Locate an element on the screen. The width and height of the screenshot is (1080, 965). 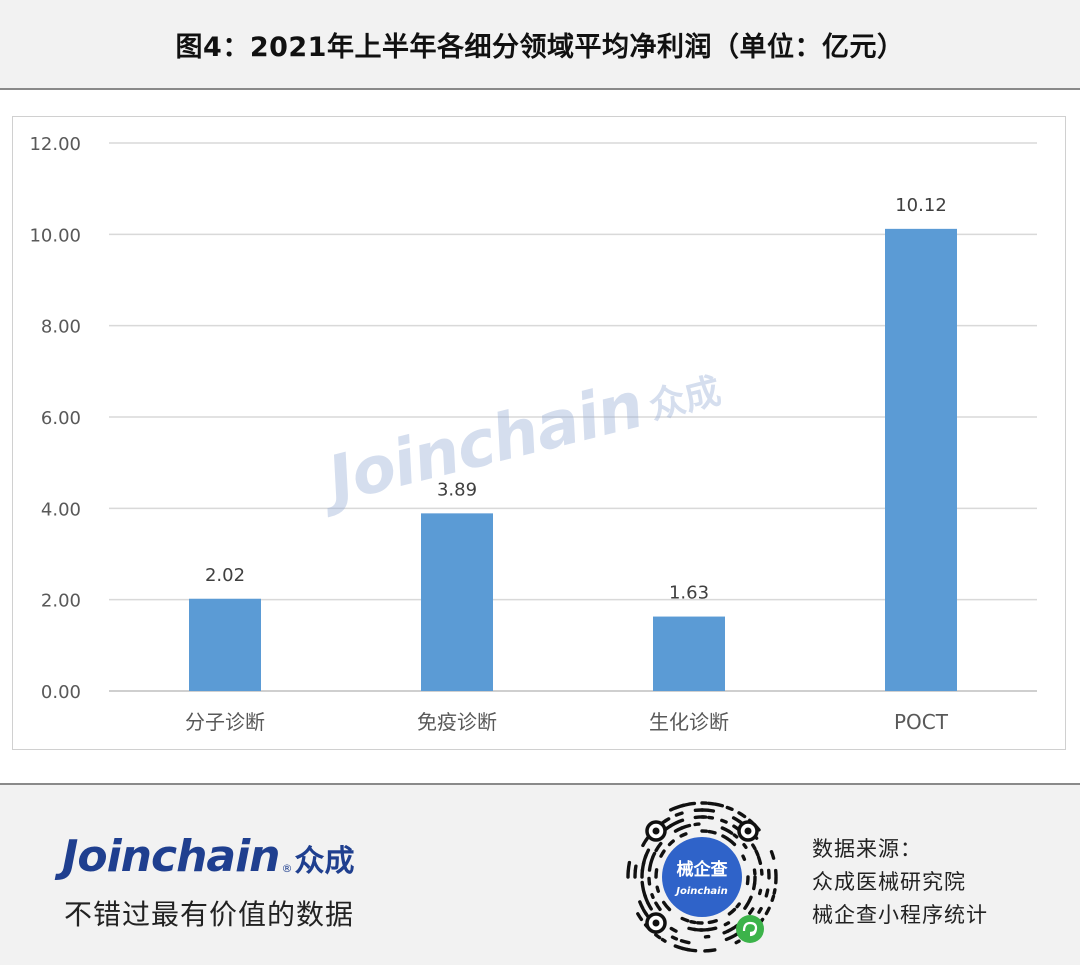
data-label: 3.89 is located at coordinates (457, 489).